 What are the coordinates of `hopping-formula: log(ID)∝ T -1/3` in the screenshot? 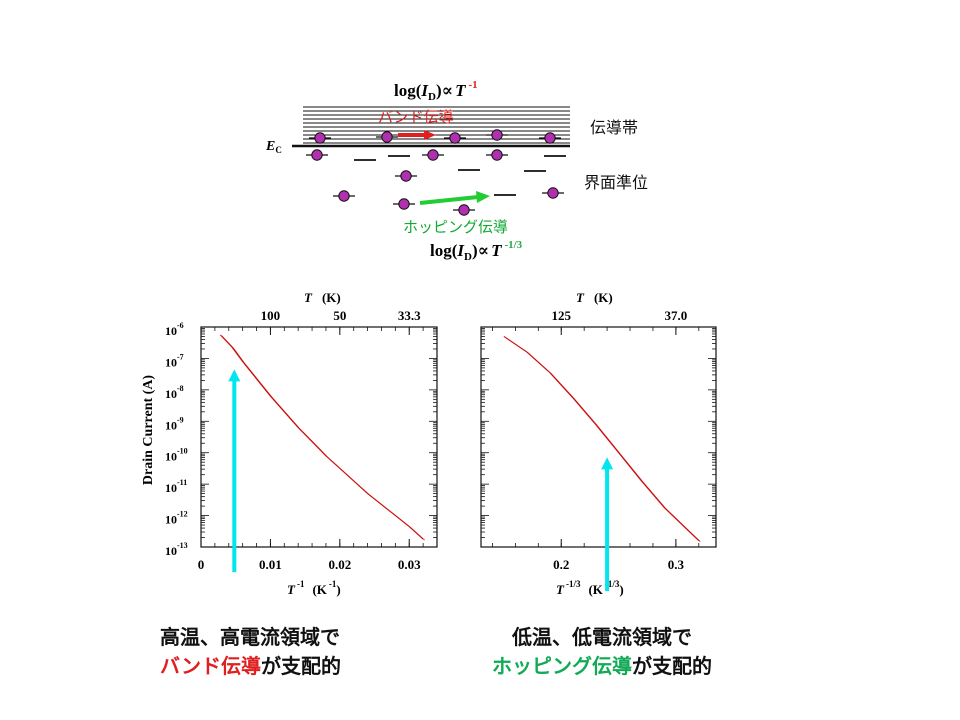 It's located at (476, 251).